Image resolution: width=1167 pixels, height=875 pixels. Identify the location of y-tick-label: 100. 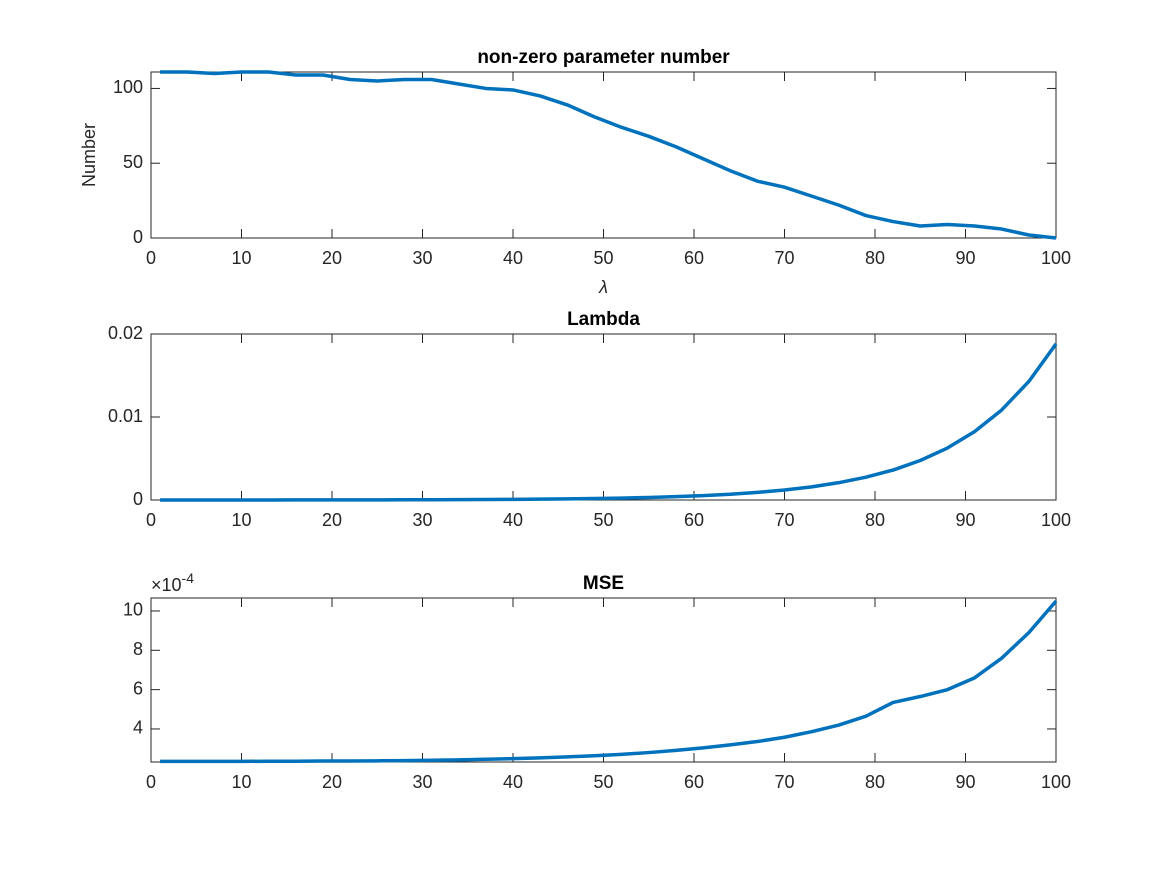
(128, 87).